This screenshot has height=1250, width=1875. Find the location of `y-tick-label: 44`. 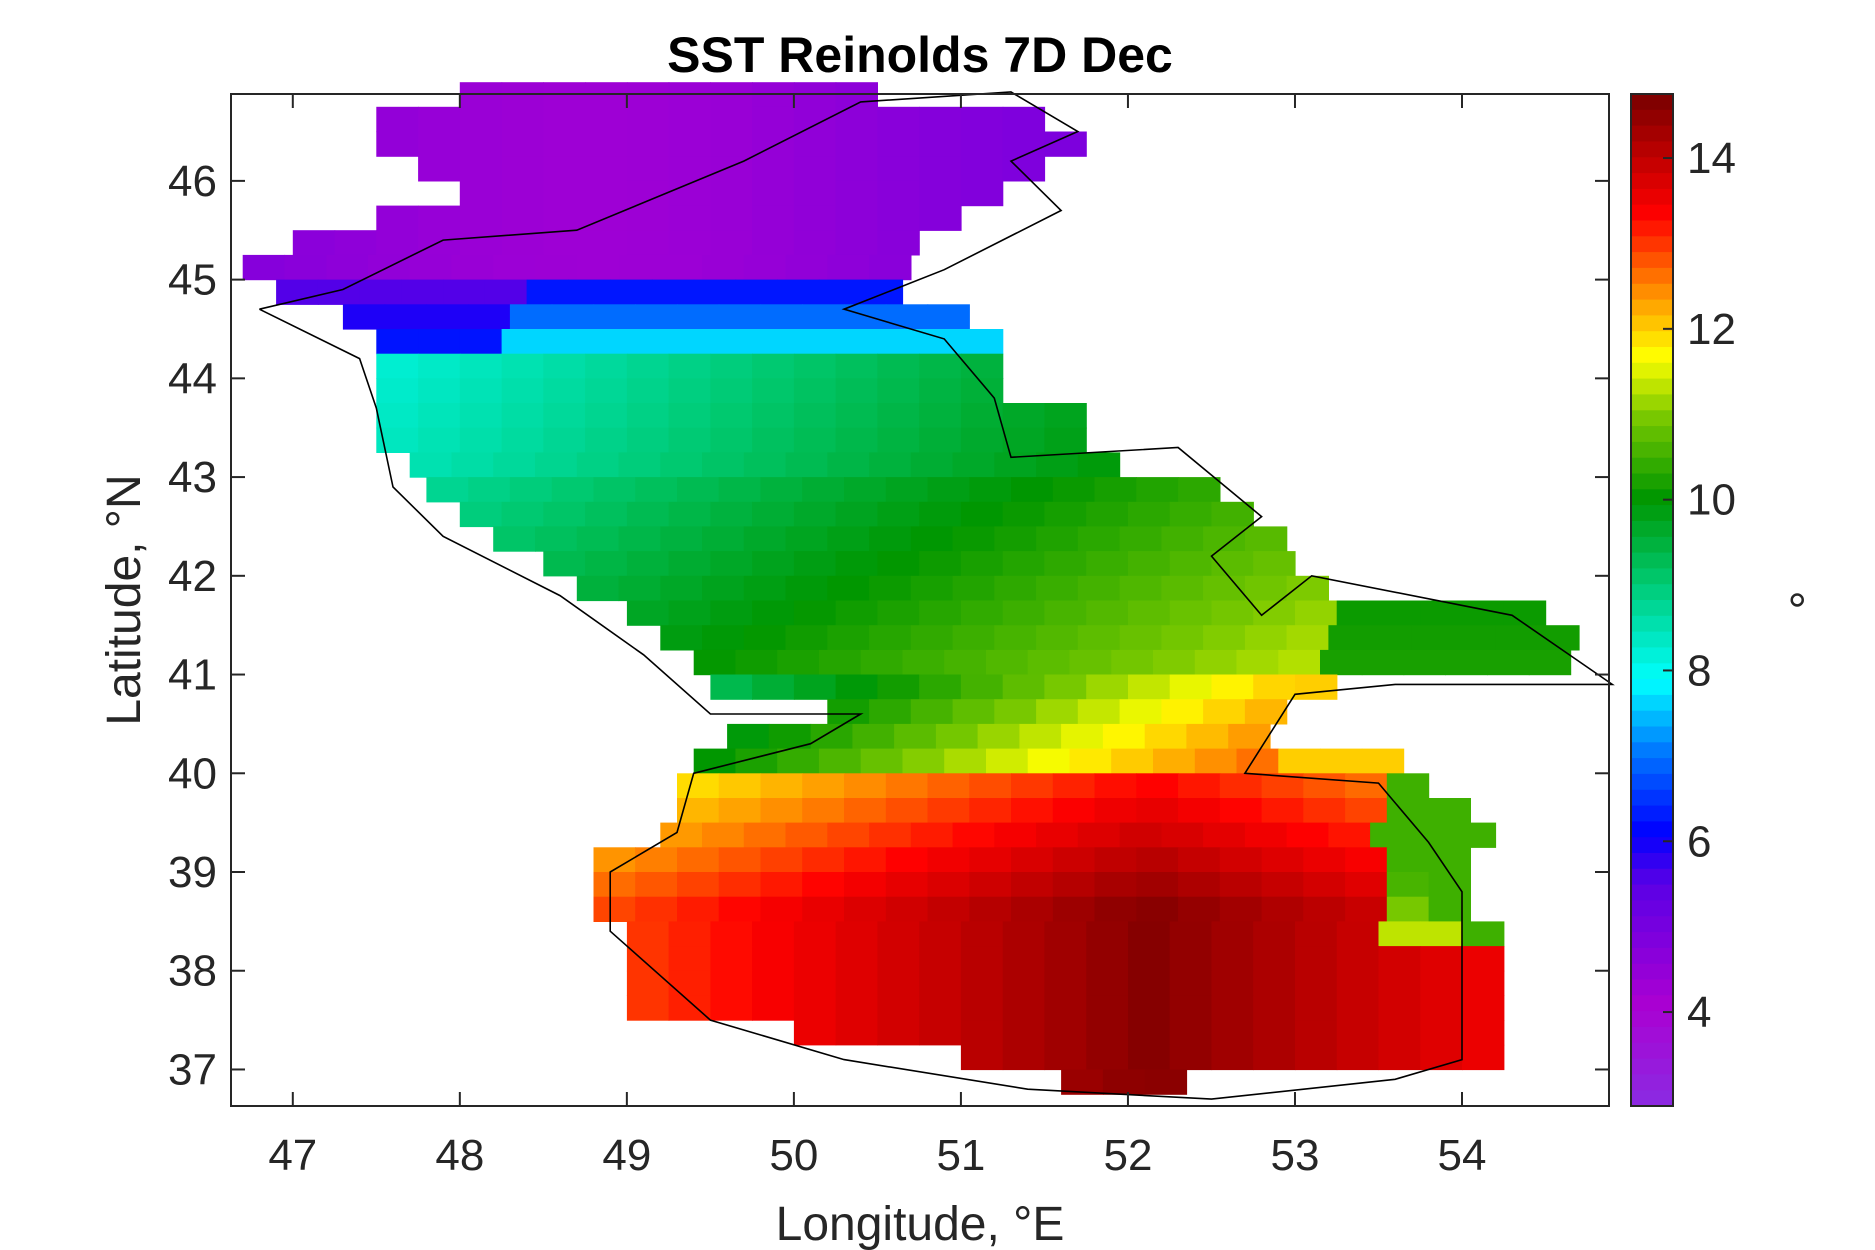

y-tick-label: 44 is located at coordinates (192, 378).